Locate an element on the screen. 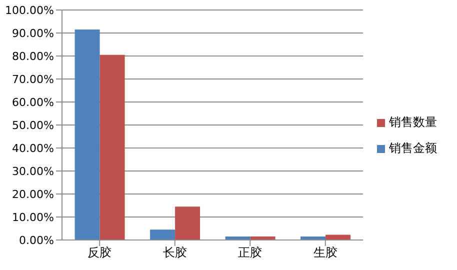 This screenshot has width=457, height=270. x-tick-label: 生胶 is located at coordinates (325, 253).